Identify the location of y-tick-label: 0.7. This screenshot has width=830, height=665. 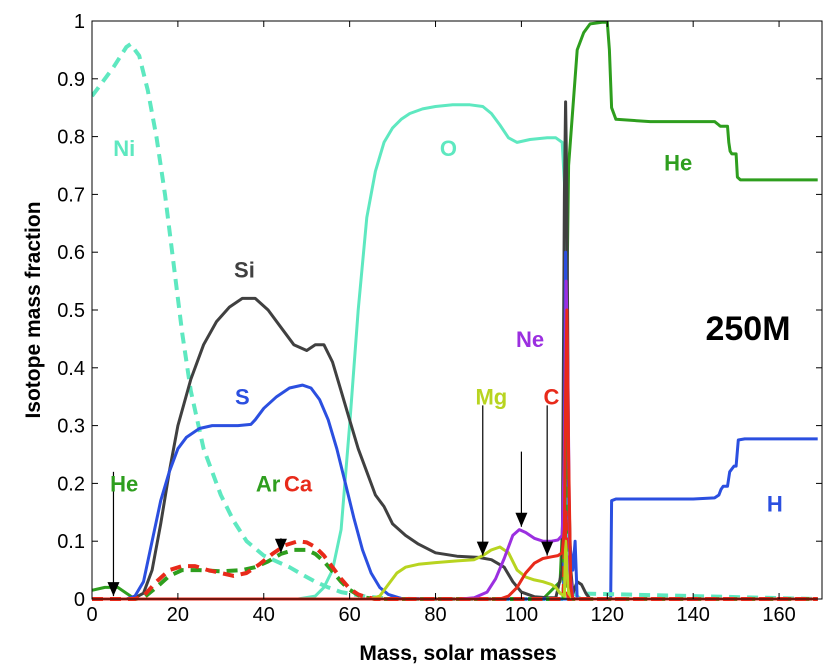
(71, 195).